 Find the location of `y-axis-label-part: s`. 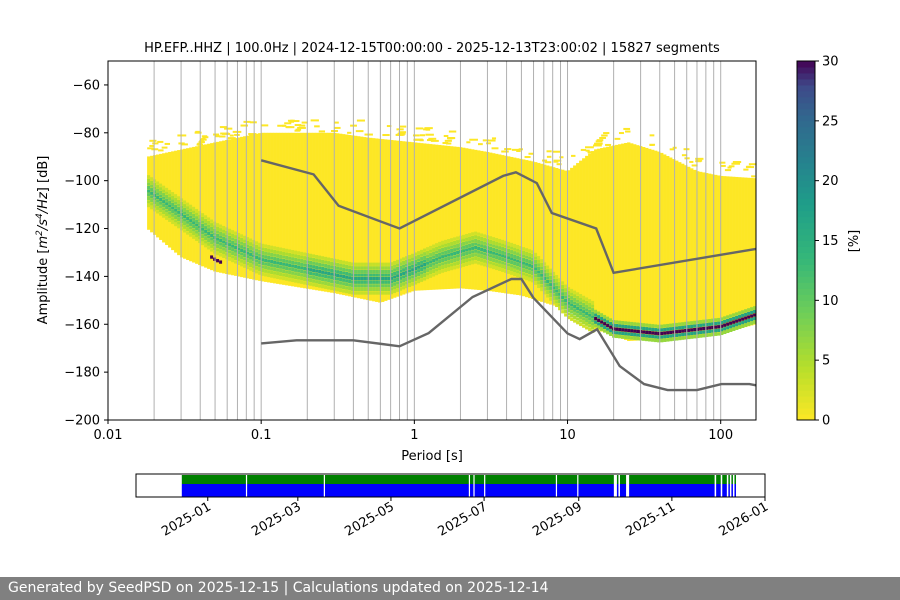

y-axis-label-part: s is located at coordinates (43, 222).